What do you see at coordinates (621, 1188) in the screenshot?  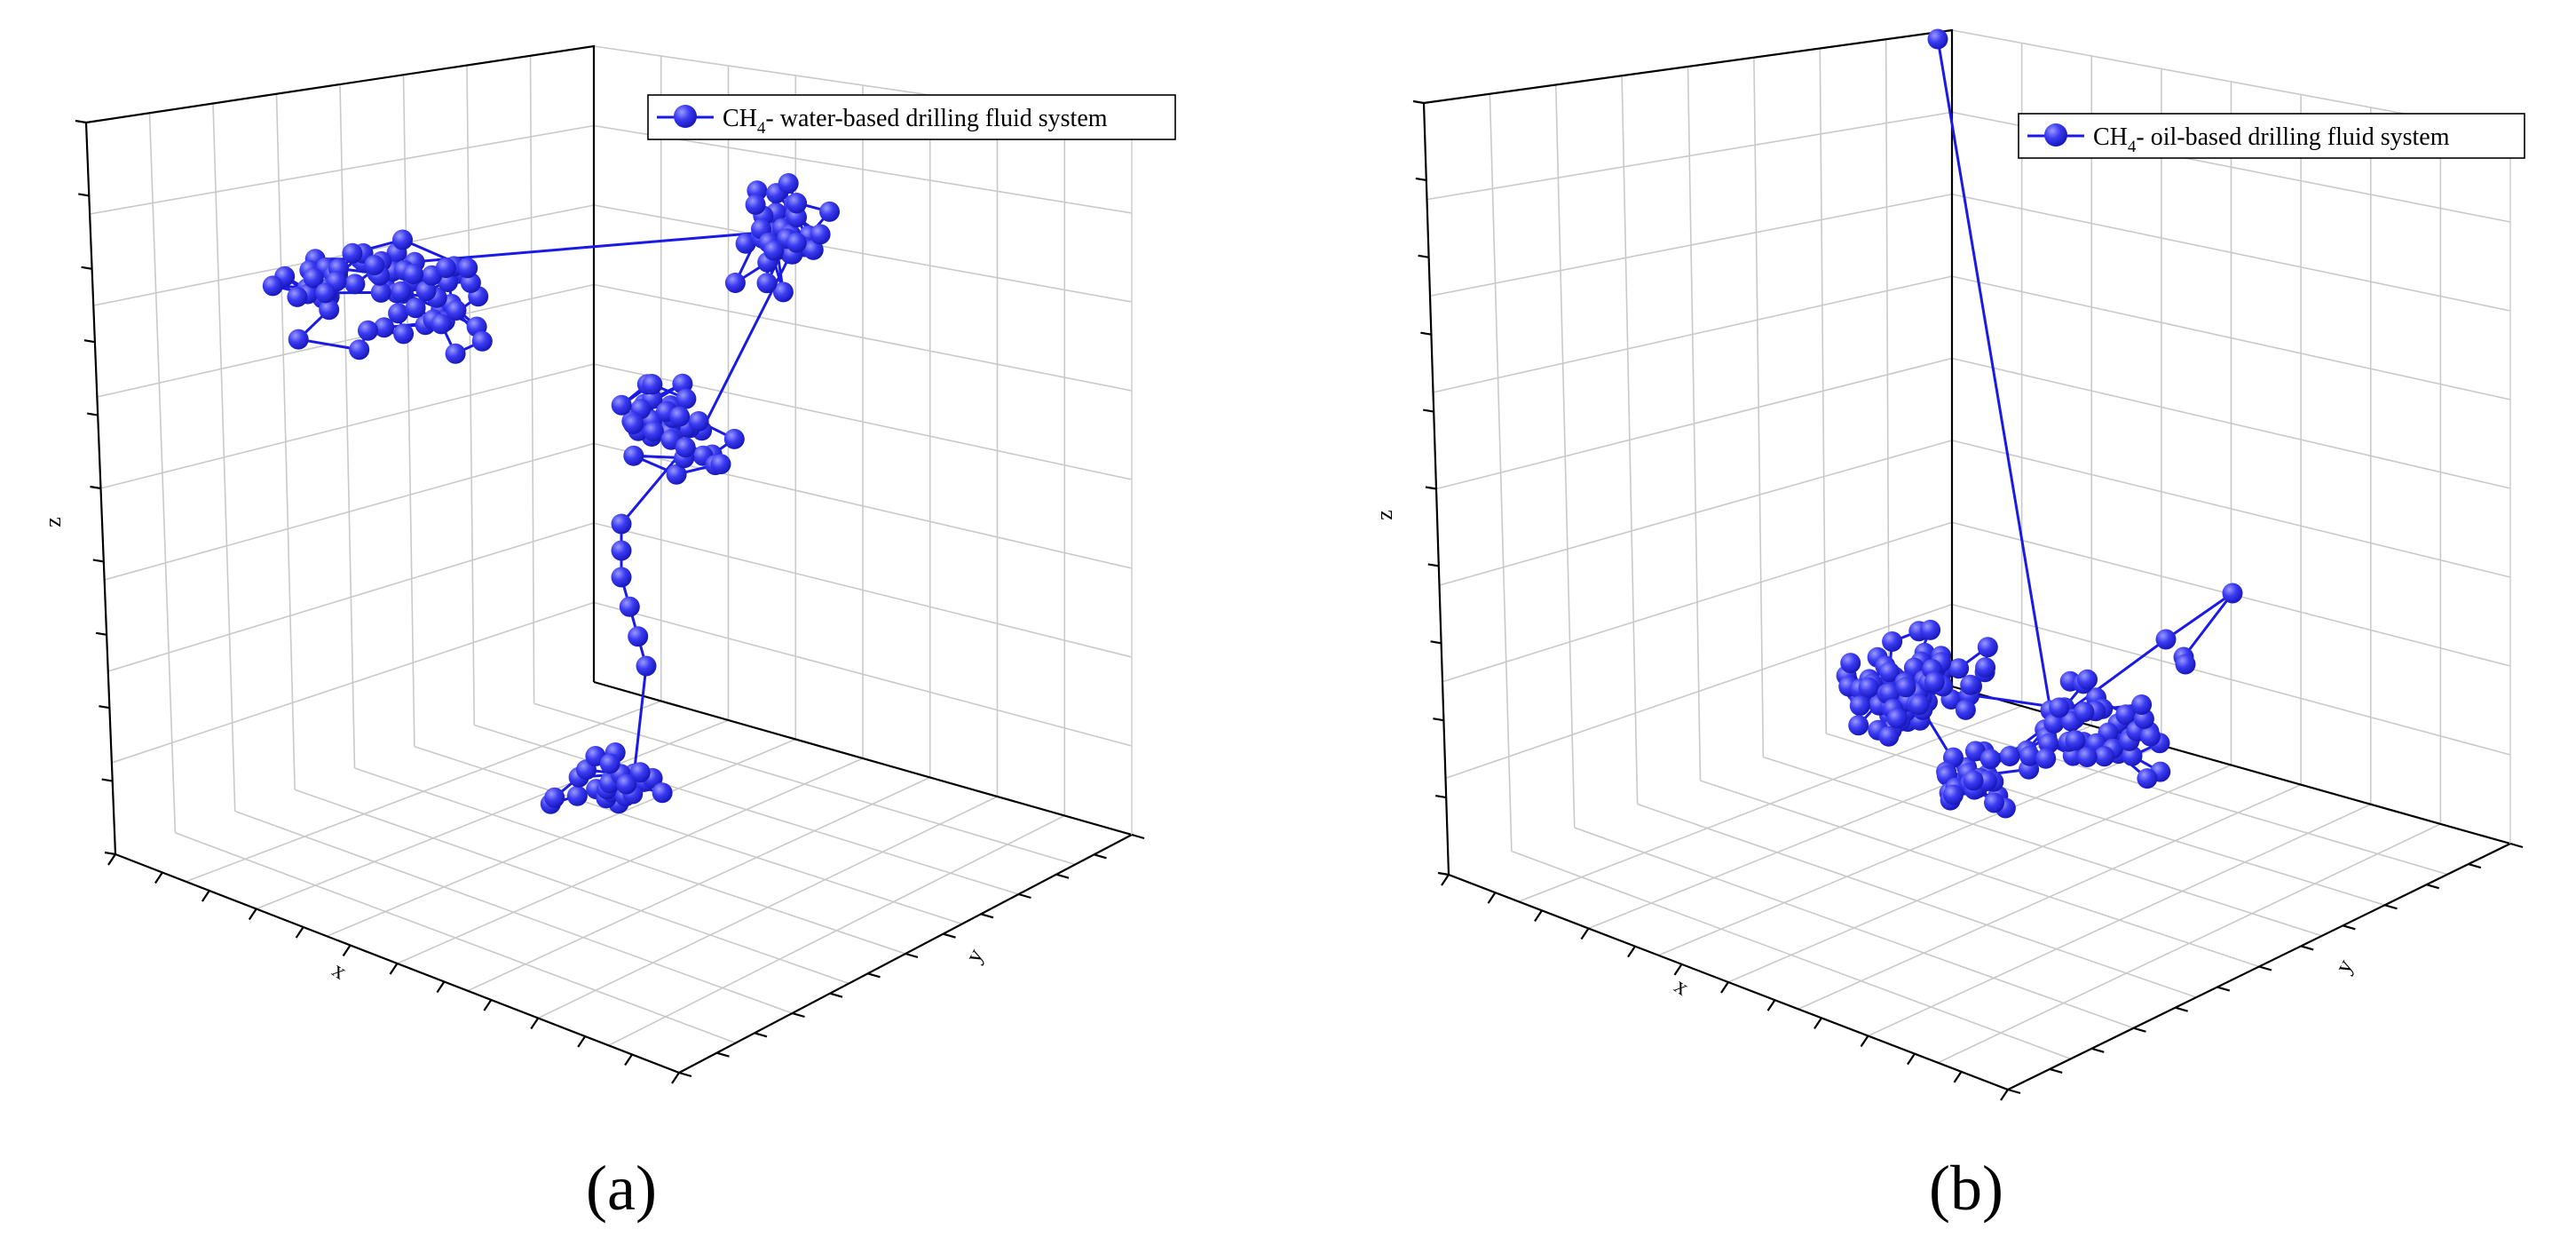 I see `panel-a-label: (a)` at bounding box center [621, 1188].